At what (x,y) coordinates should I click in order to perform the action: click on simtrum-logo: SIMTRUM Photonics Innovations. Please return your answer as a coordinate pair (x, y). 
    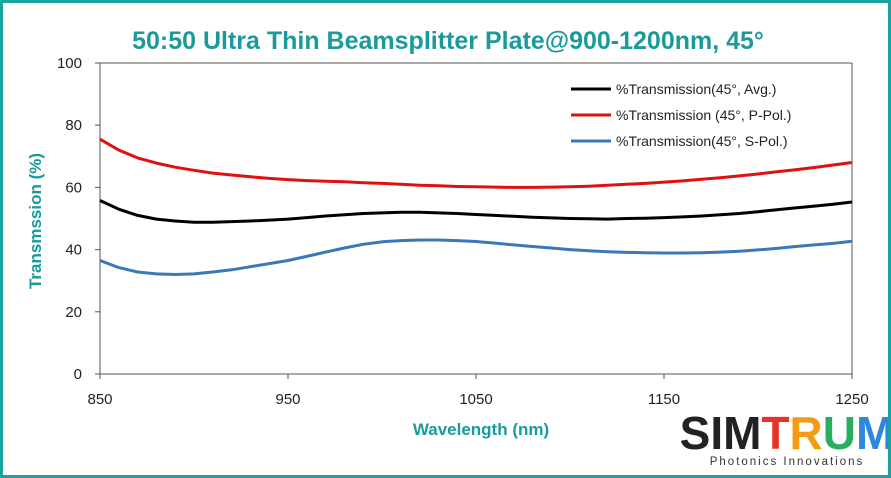
    Looking at the image, I should click on (784, 437).